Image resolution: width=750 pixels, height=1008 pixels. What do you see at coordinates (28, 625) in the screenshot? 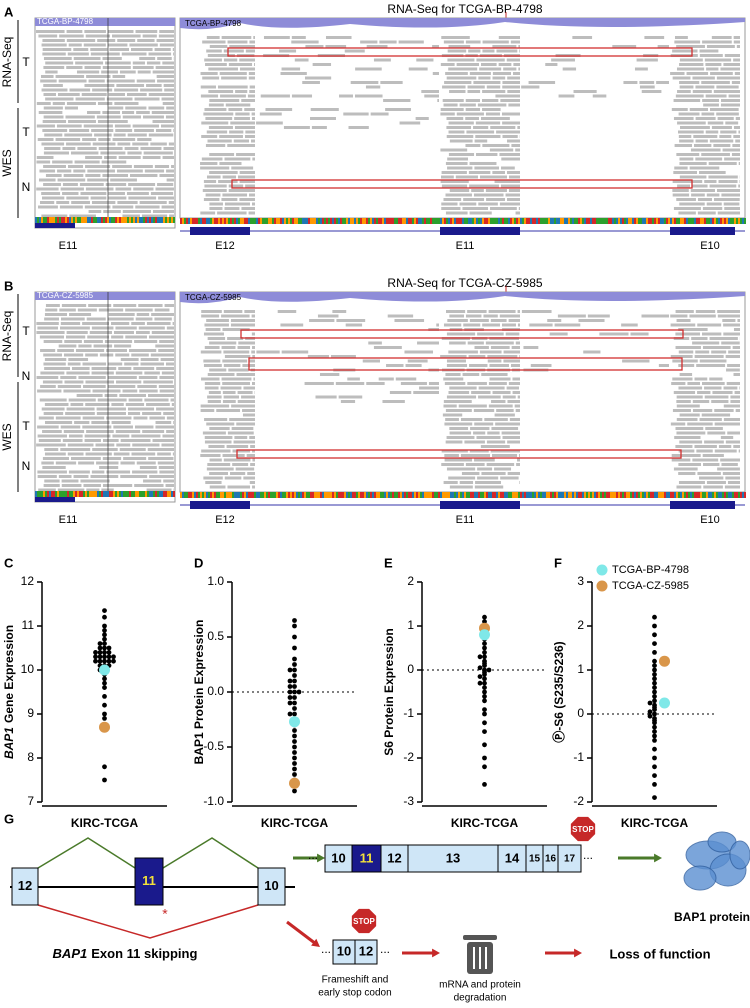
I see `label: 11` at bounding box center [28, 625].